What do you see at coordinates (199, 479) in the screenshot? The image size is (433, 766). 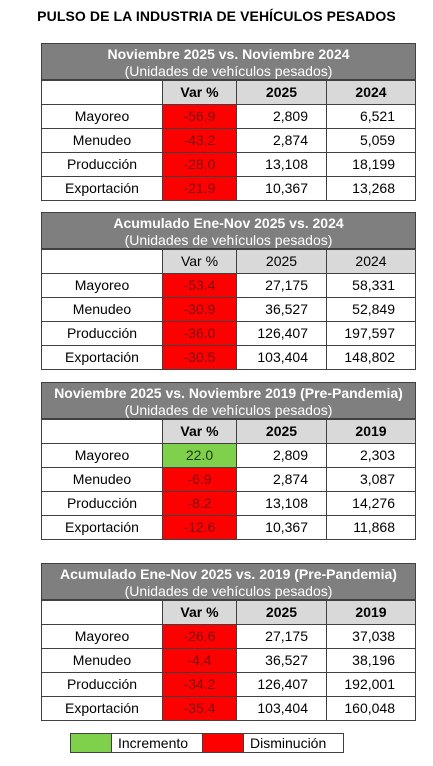 I see `var-cell: -6.9` at bounding box center [199, 479].